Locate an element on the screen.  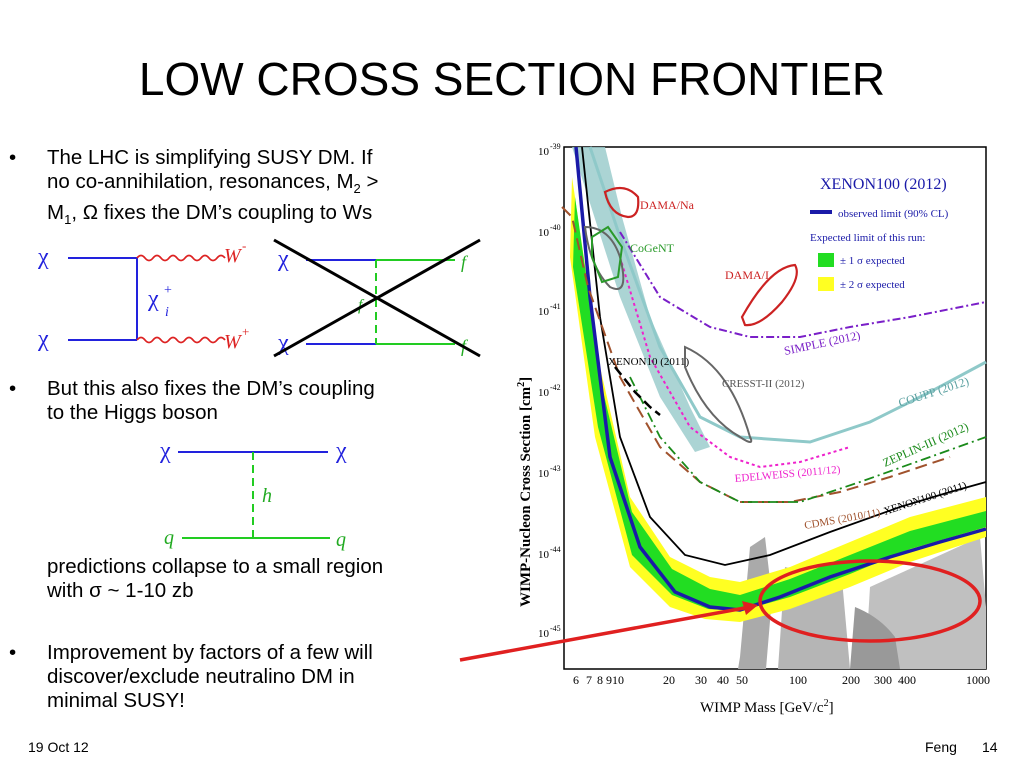
cresst-label: CRESST-II (2012) is located at coordinates (763, 384).